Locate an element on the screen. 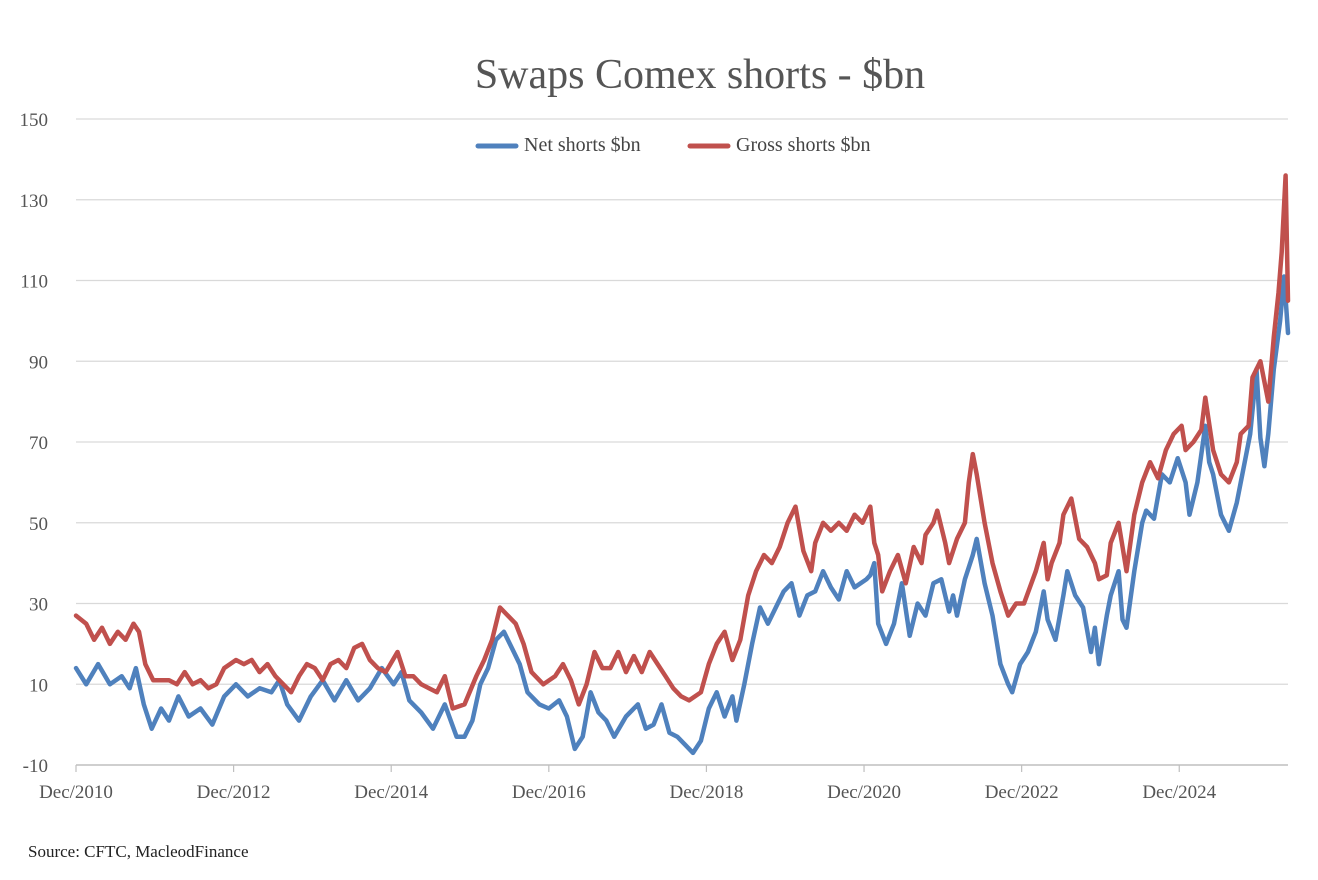 Image resolution: width=1318 pixels, height=880 pixels. y-tick-label: 90 is located at coordinates (38, 362).